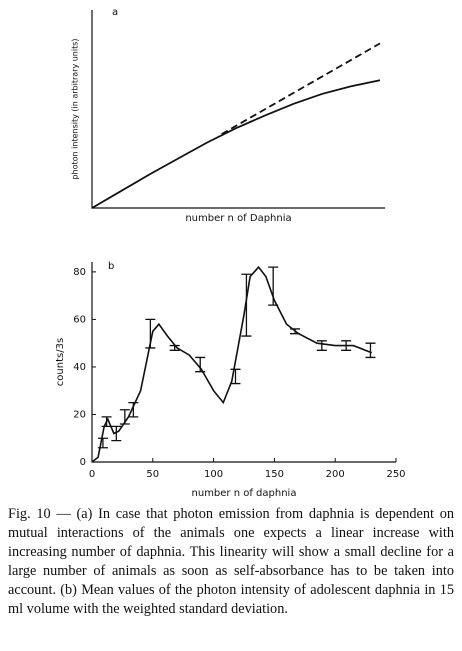 This screenshot has width=462, height=651. Describe the element at coordinates (238, 218) in the screenshot. I see `x-axis-label: number n of Daphnia` at that location.